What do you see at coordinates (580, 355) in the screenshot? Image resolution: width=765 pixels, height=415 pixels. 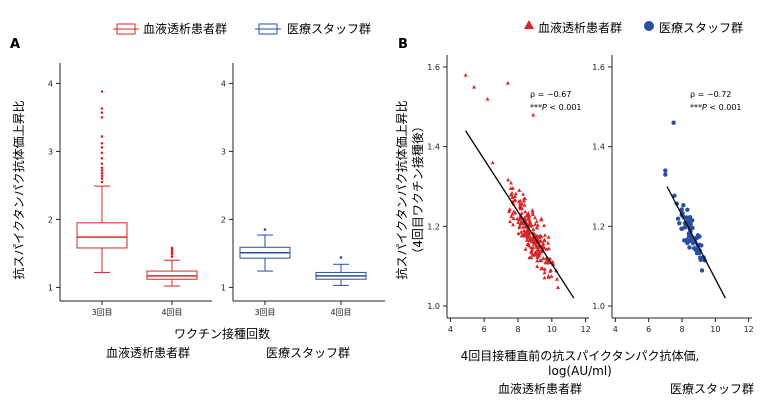 I see `panel-b-xlabel: 4回目接種直前の抗スパイクタンパク抗体価,` at bounding box center [580, 355].